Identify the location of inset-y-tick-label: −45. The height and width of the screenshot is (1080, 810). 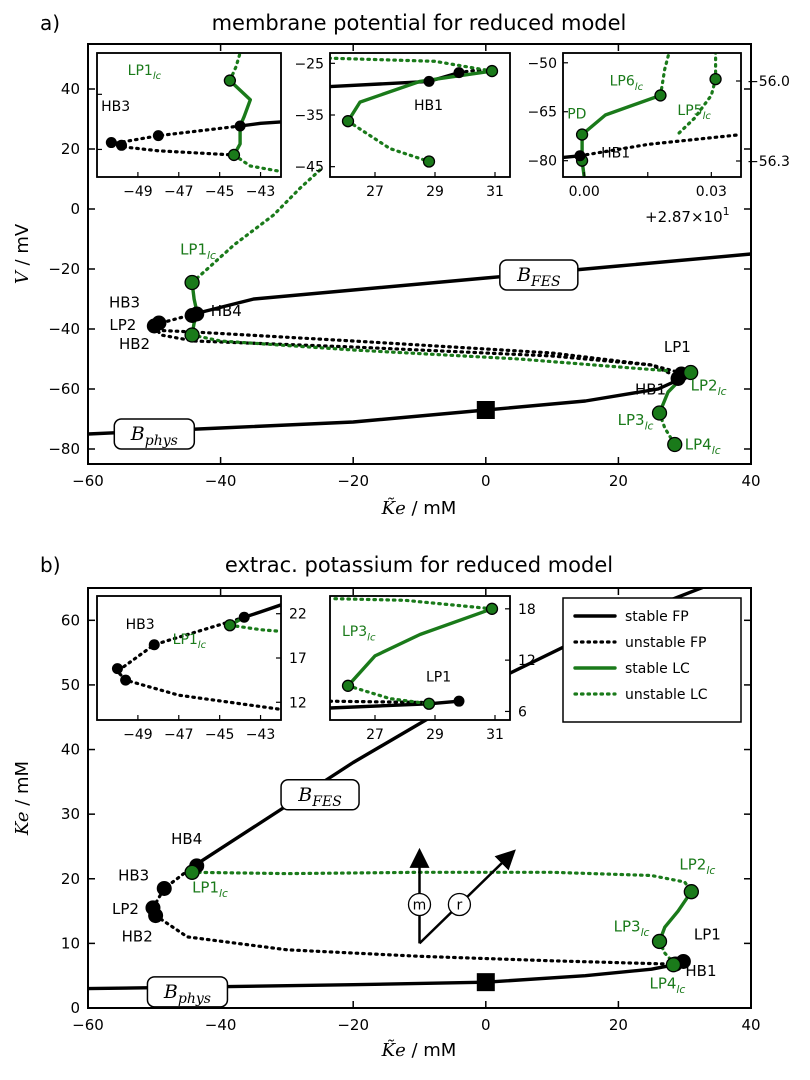
(309, 168).